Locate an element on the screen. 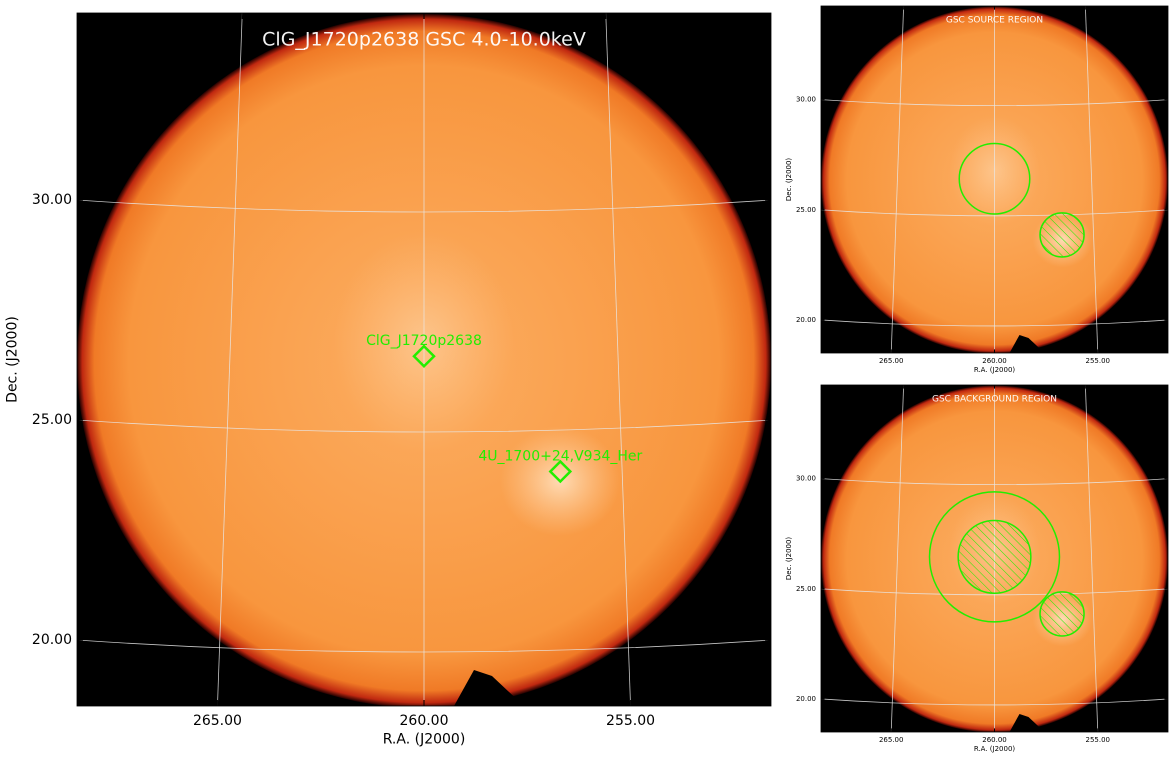 This screenshot has height=758, width=1175. source-label: 4U_1700+24,V934_Her is located at coordinates (560, 456).